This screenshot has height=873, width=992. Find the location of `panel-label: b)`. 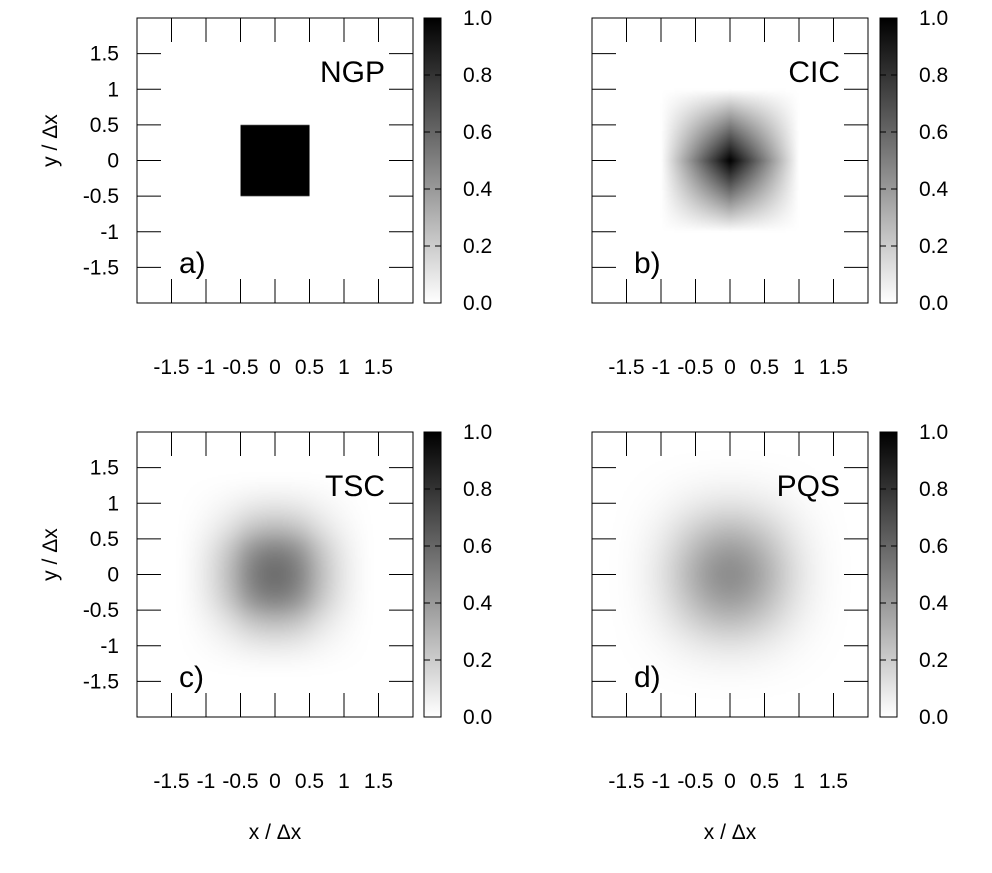

panel-label: b) is located at coordinates (647, 263).